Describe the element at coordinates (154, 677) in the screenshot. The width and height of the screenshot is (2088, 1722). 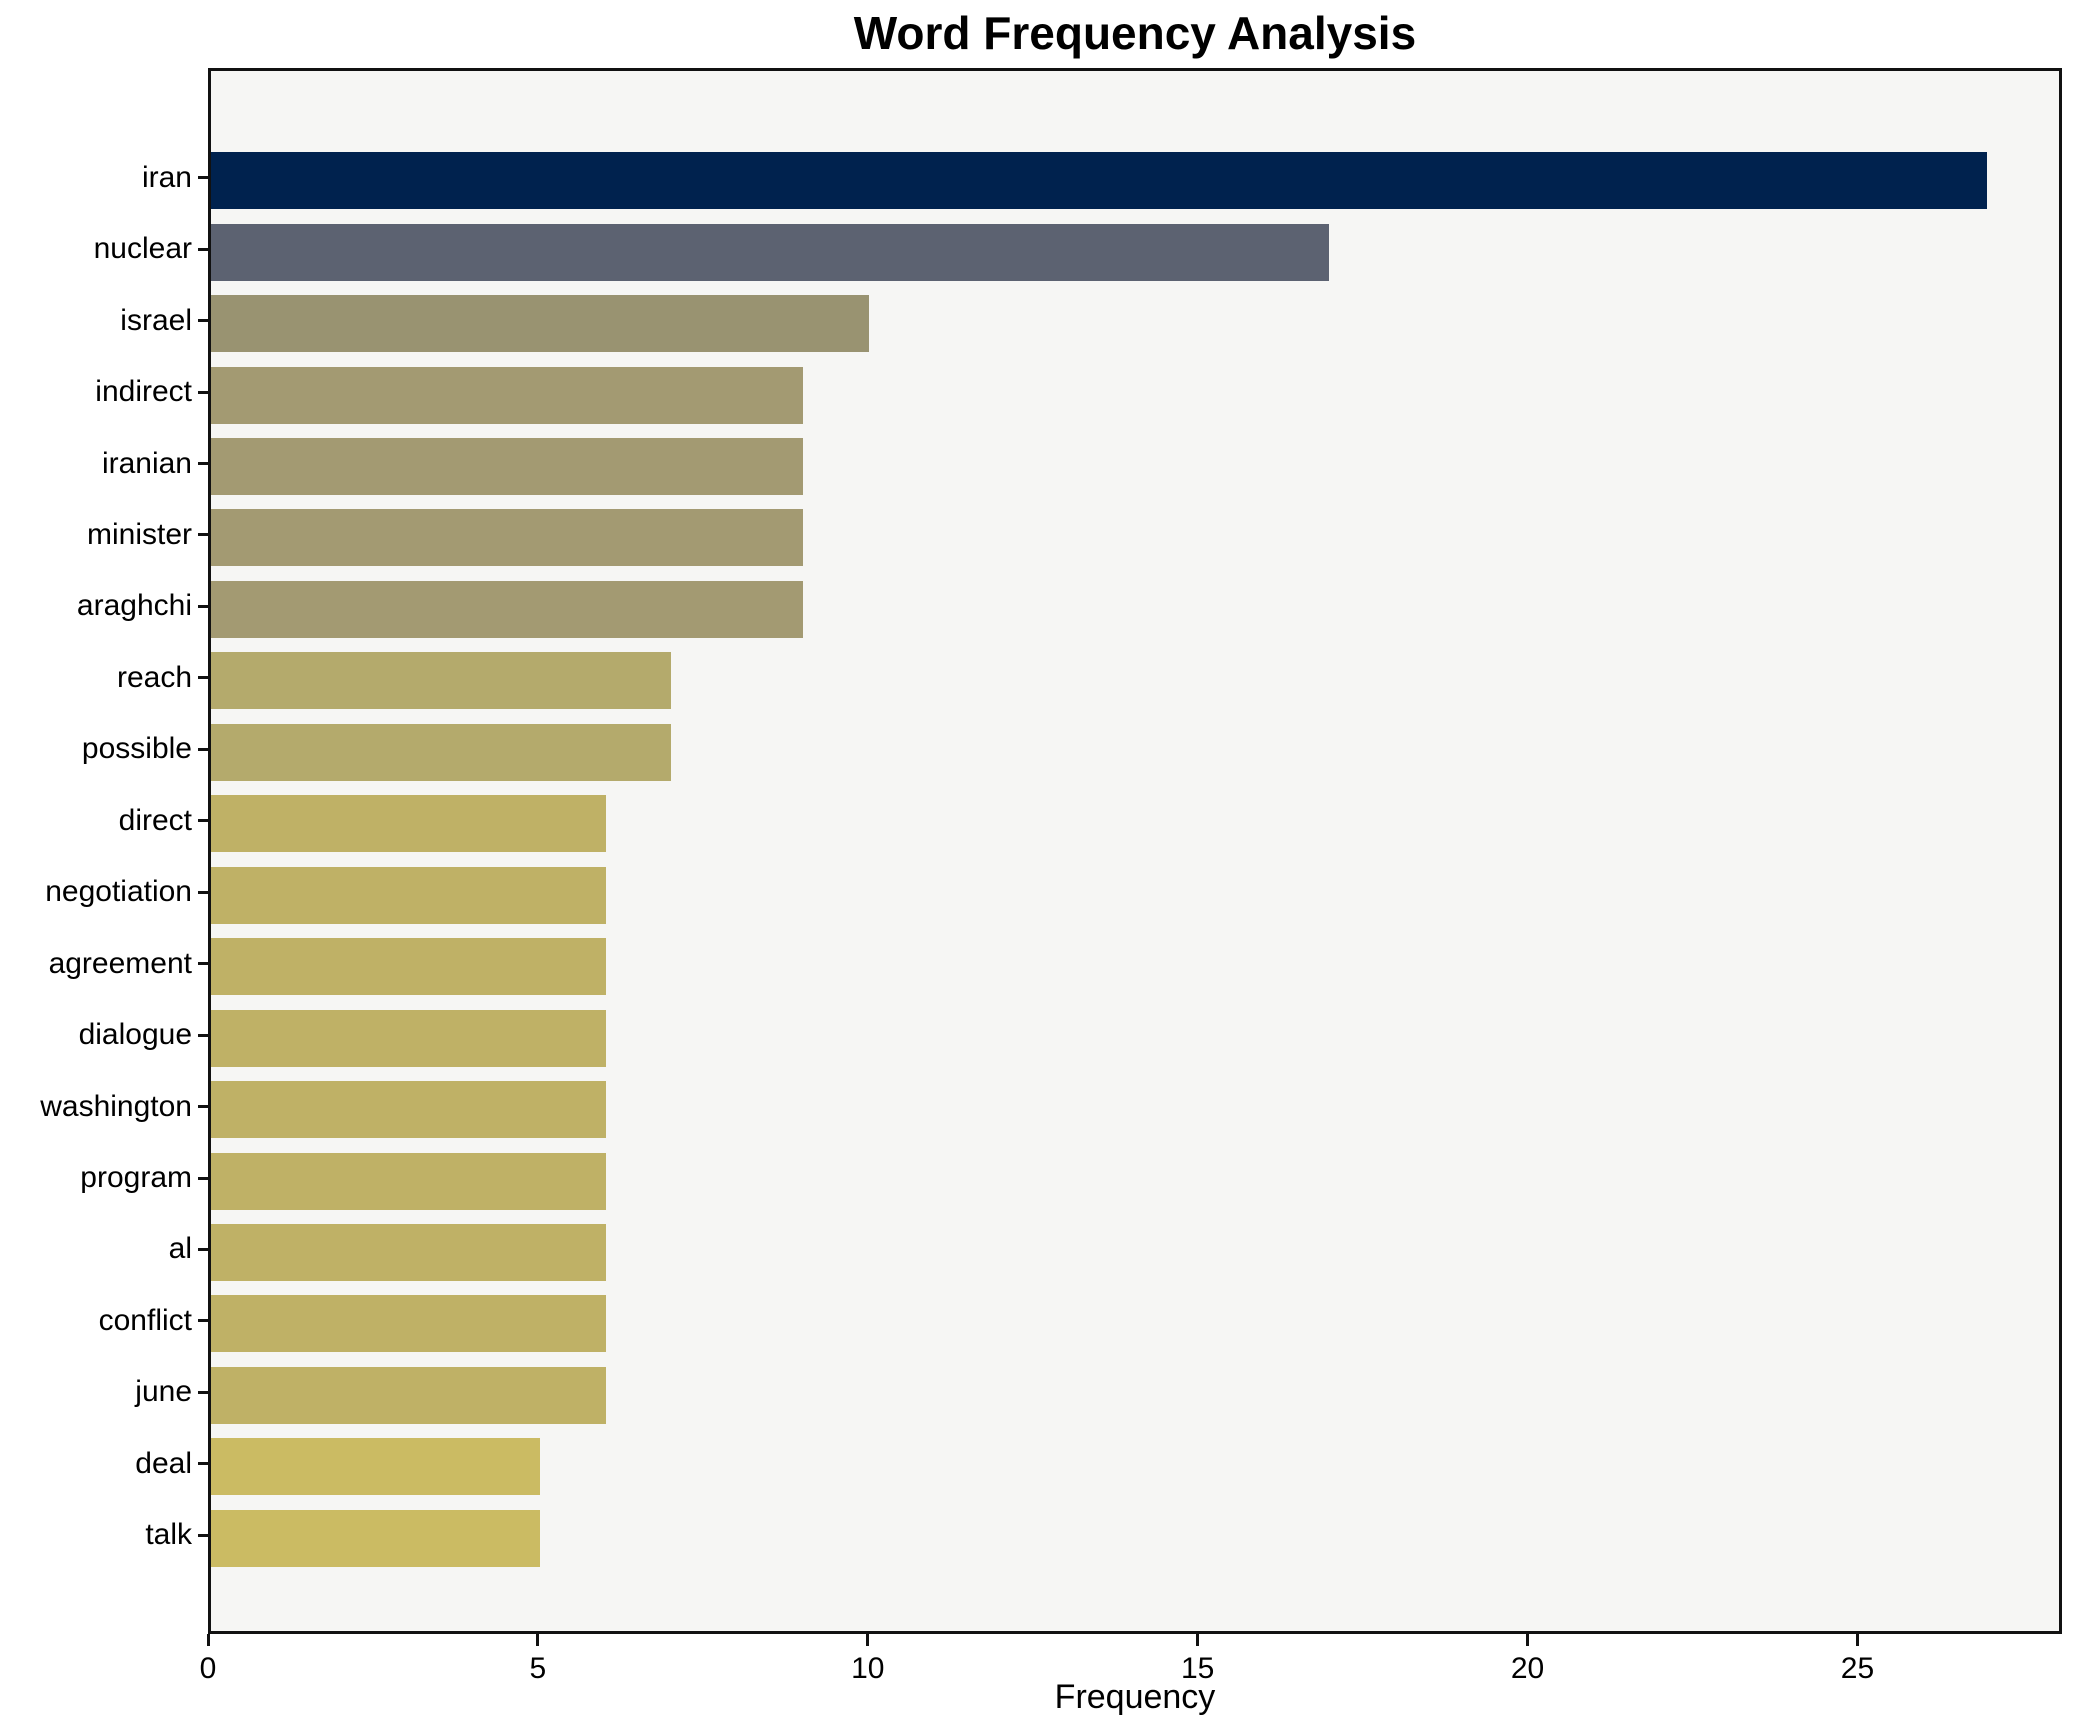
I see `y-tick-label-reach: reach` at that location.